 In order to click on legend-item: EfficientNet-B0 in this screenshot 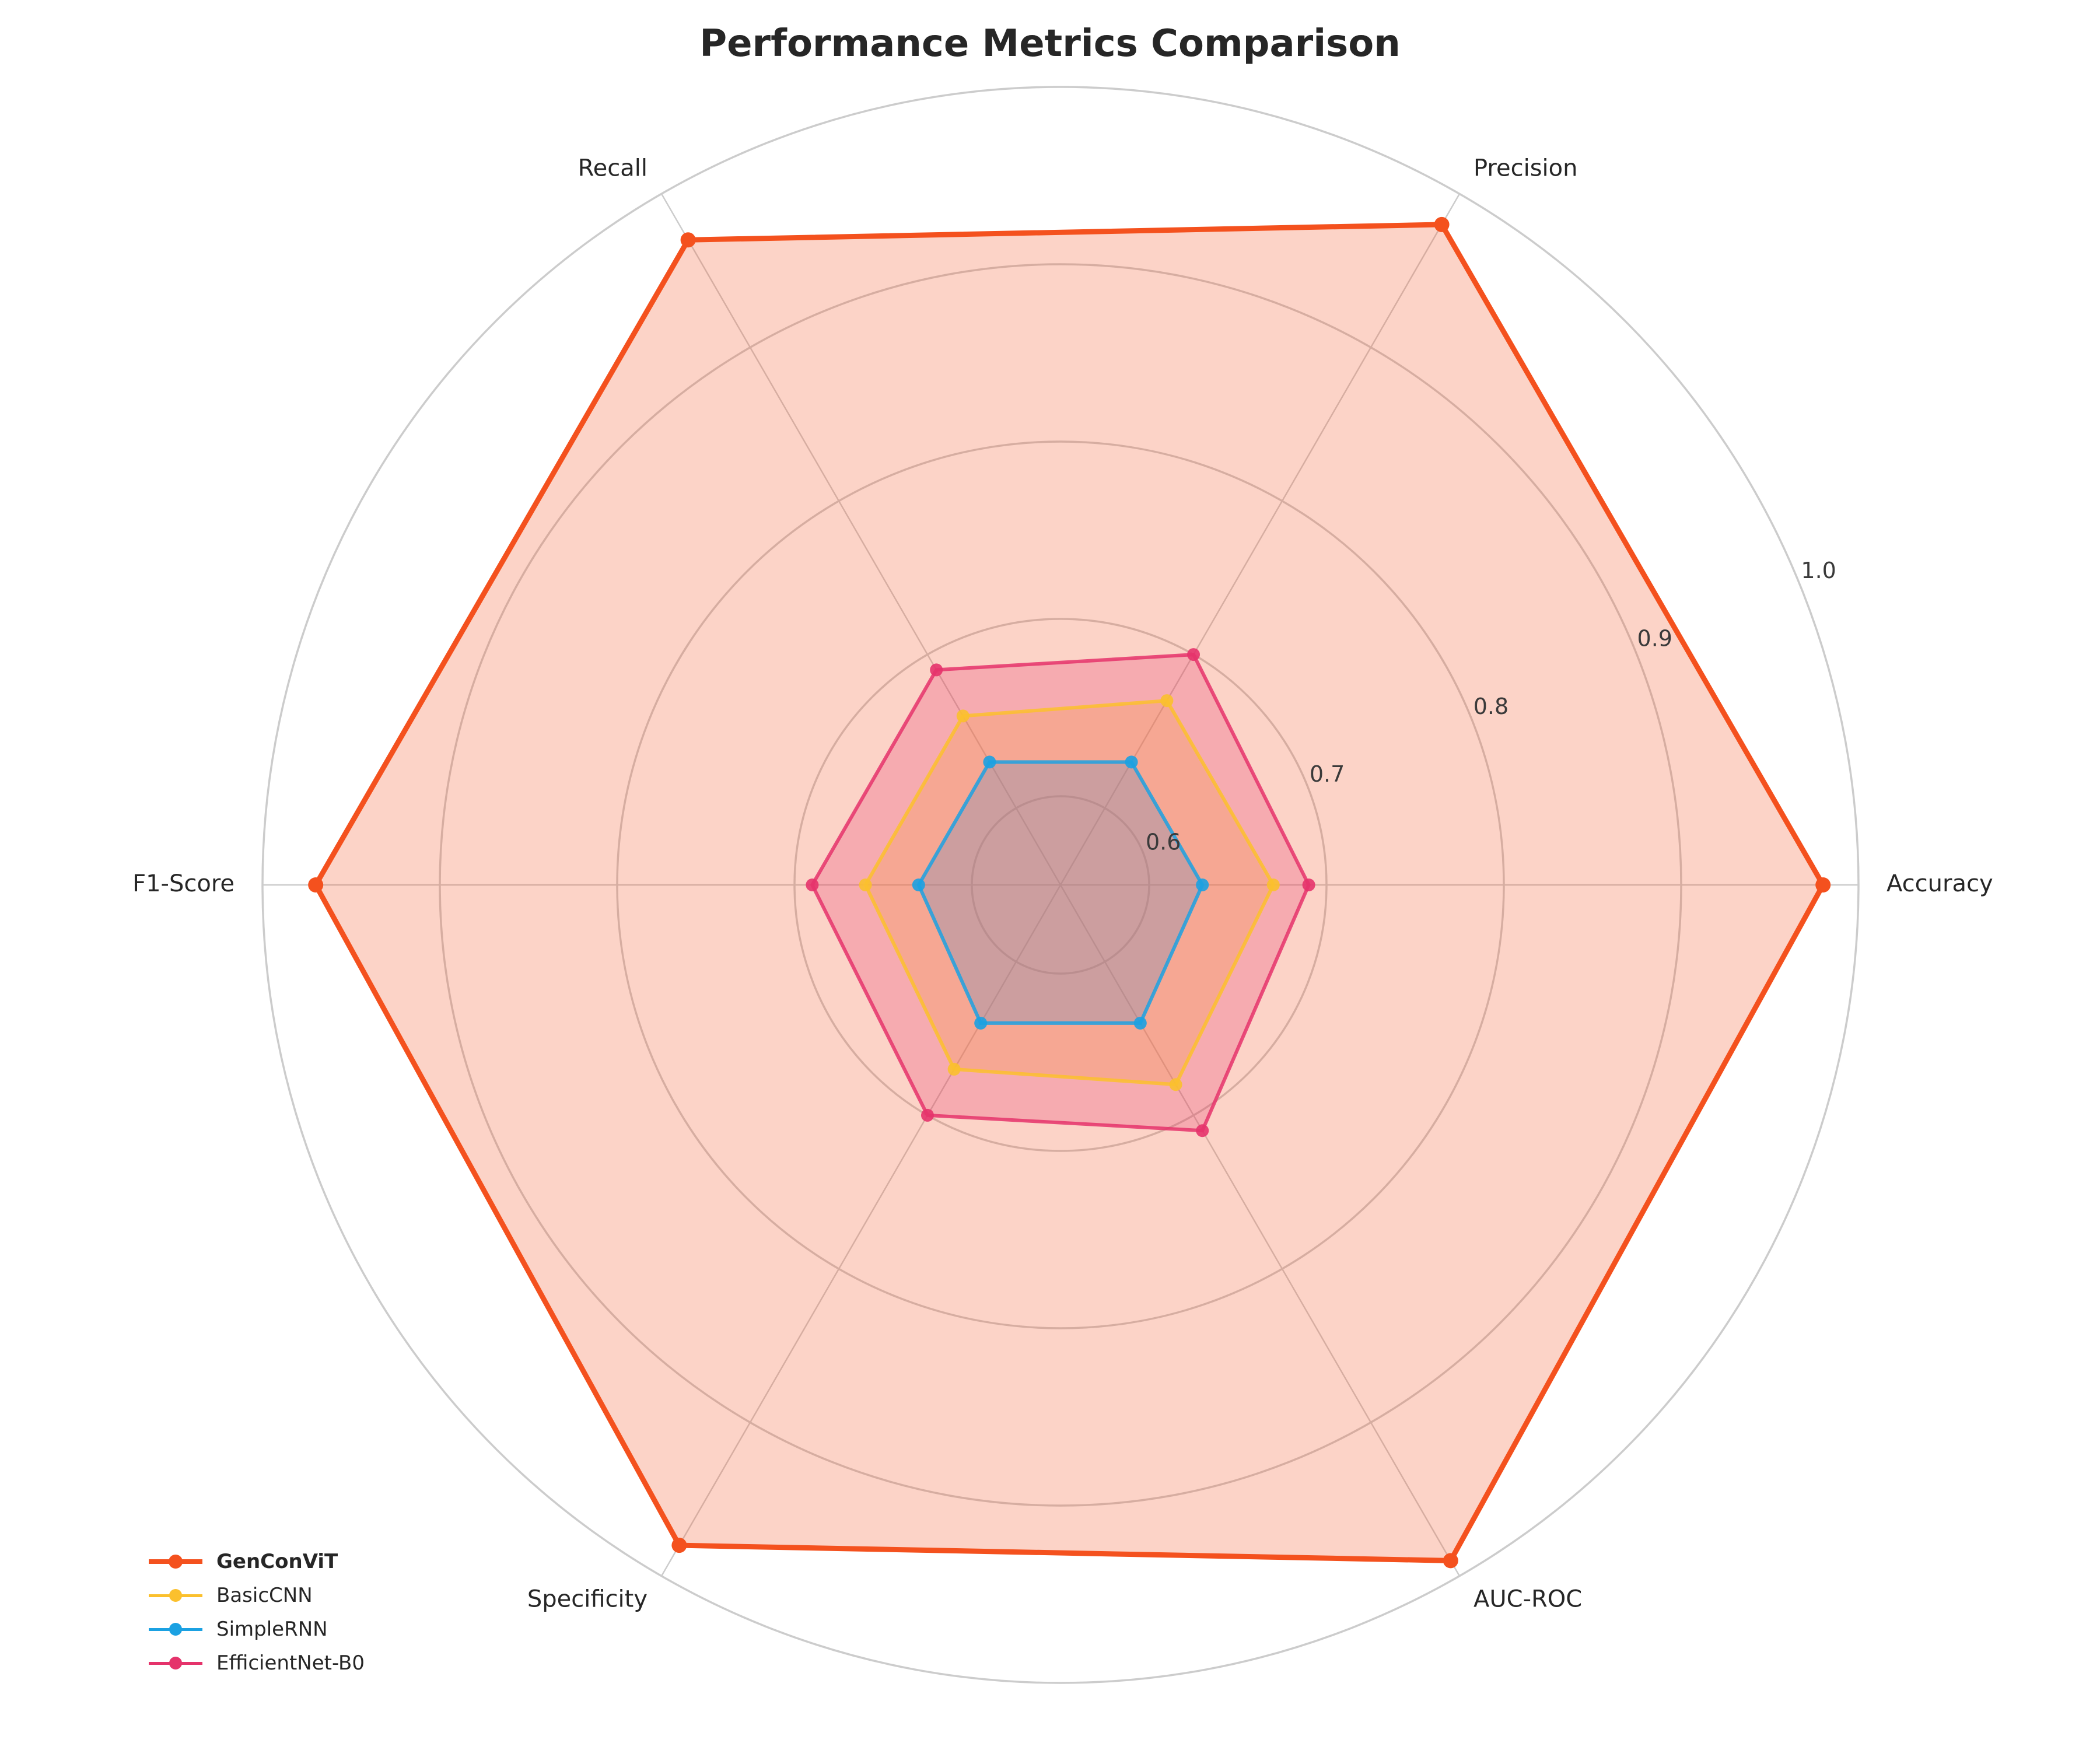, I will do `click(257, 1663)`.